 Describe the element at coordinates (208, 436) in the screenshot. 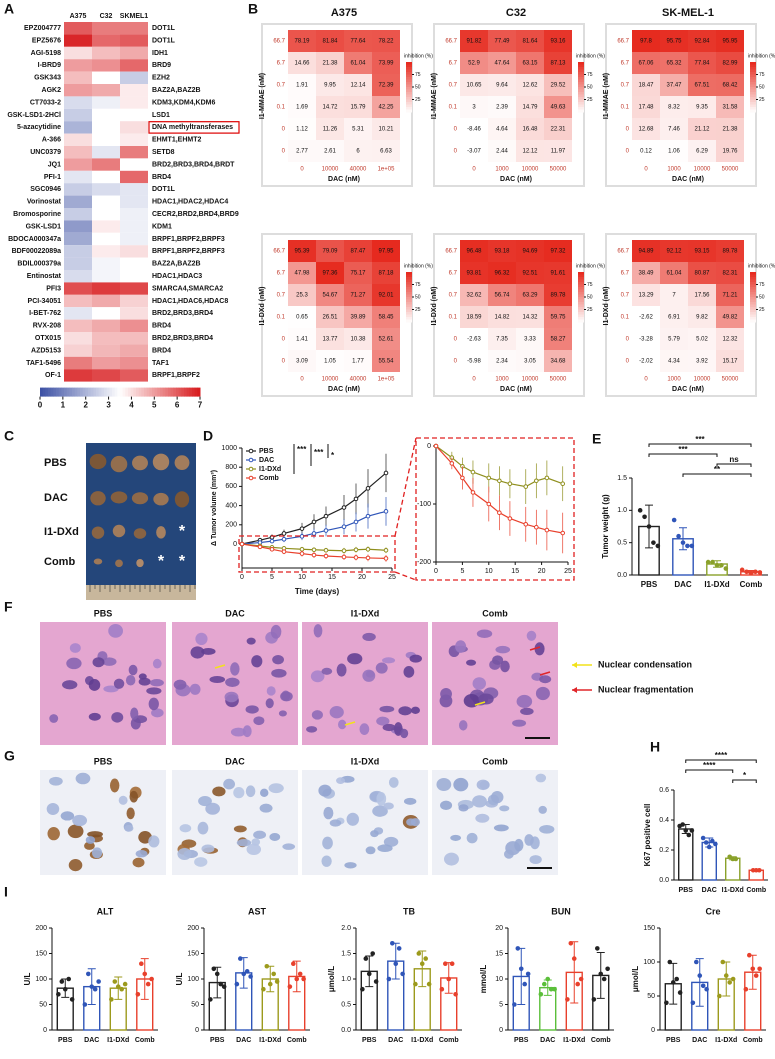

I see `panel-letter: D` at that location.